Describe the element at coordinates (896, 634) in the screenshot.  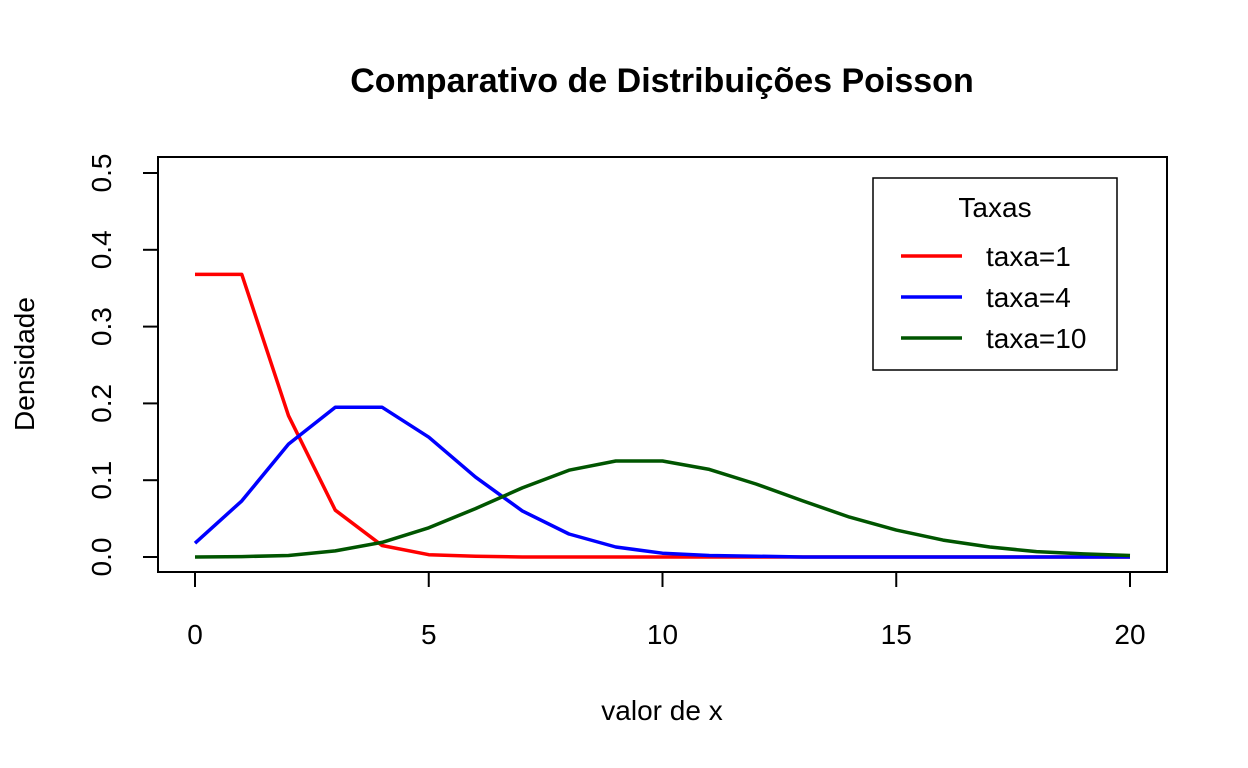
I see `x-tick-label: 15` at that location.